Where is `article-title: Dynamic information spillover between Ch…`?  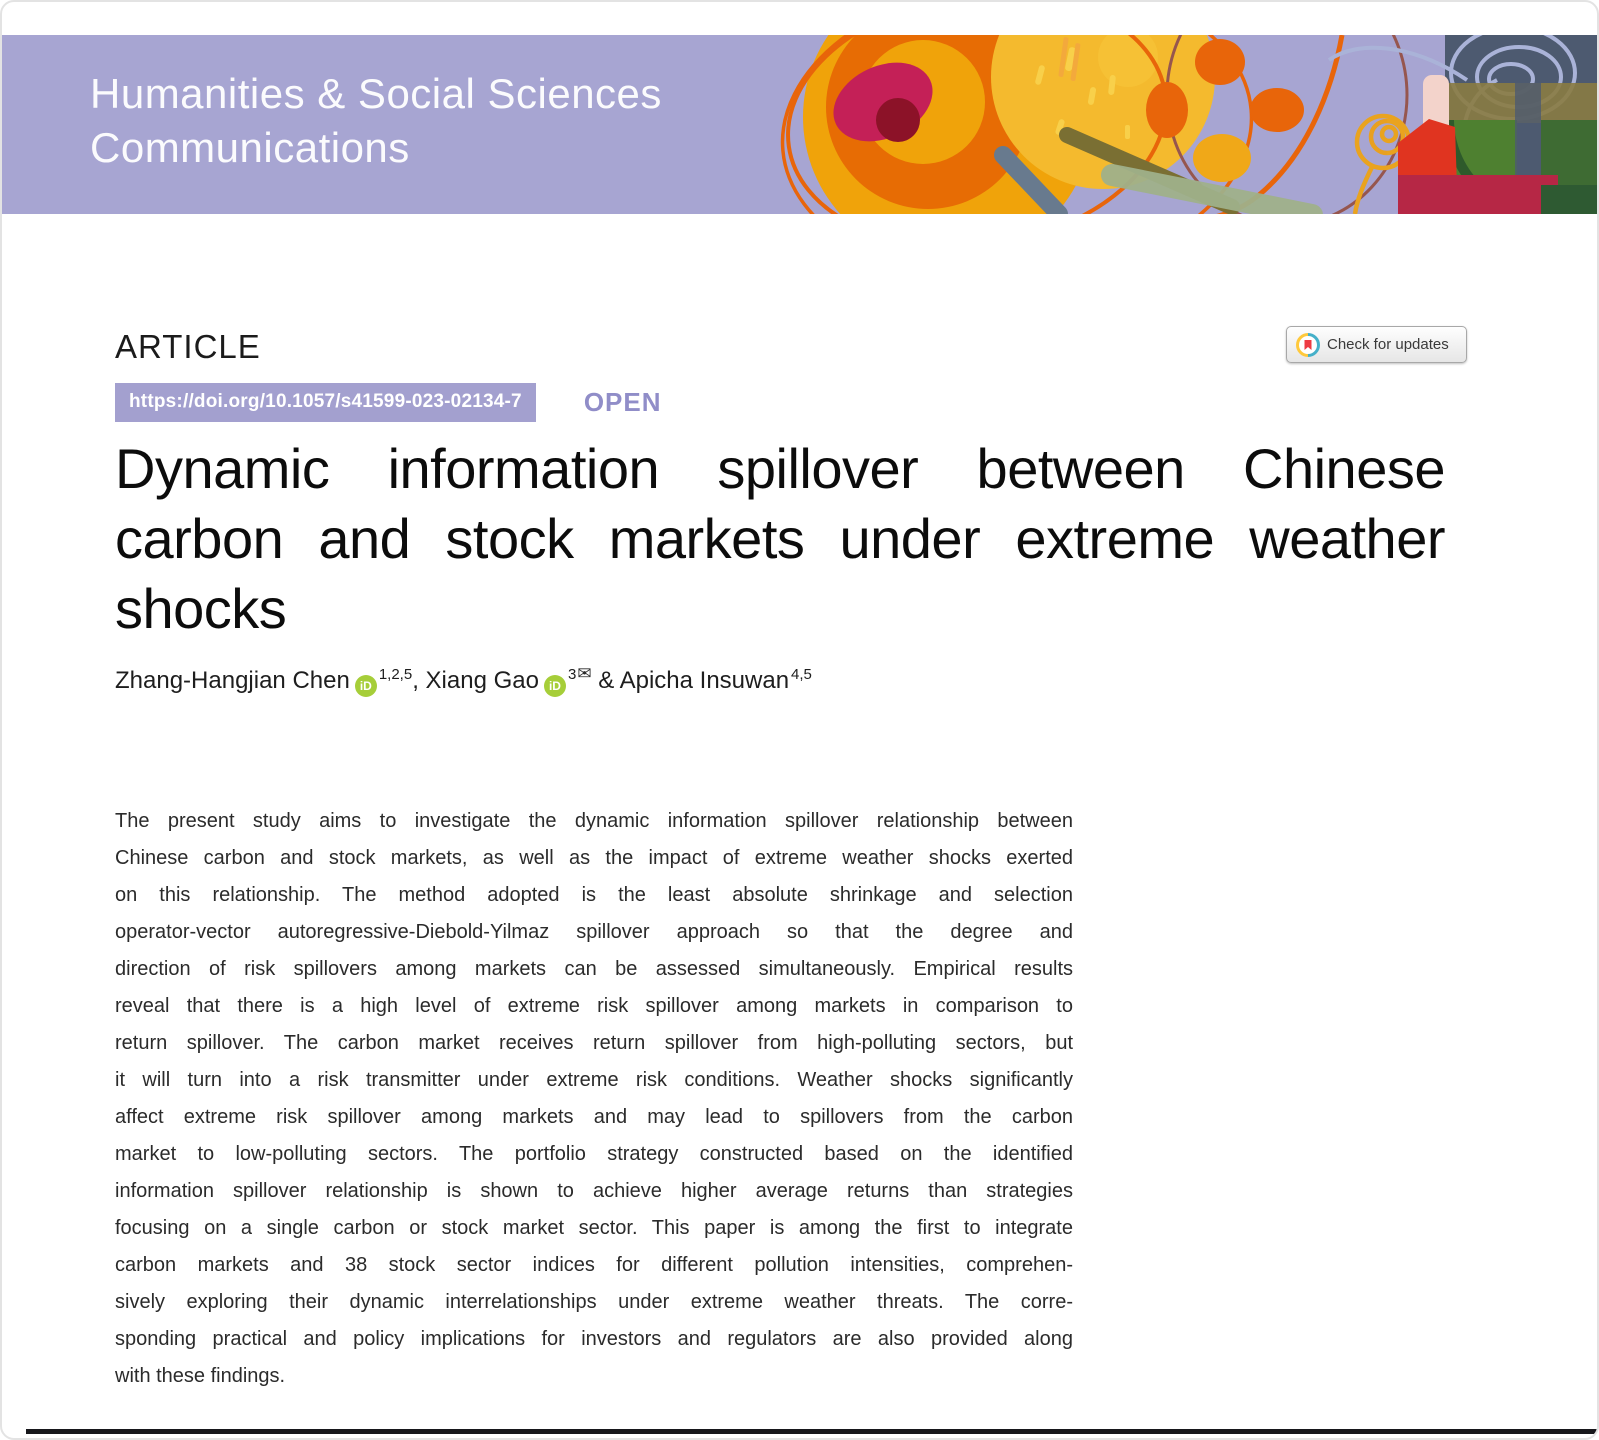 article-title: Dynamic information spillover between Ch… is located at coordinates (780, 539).